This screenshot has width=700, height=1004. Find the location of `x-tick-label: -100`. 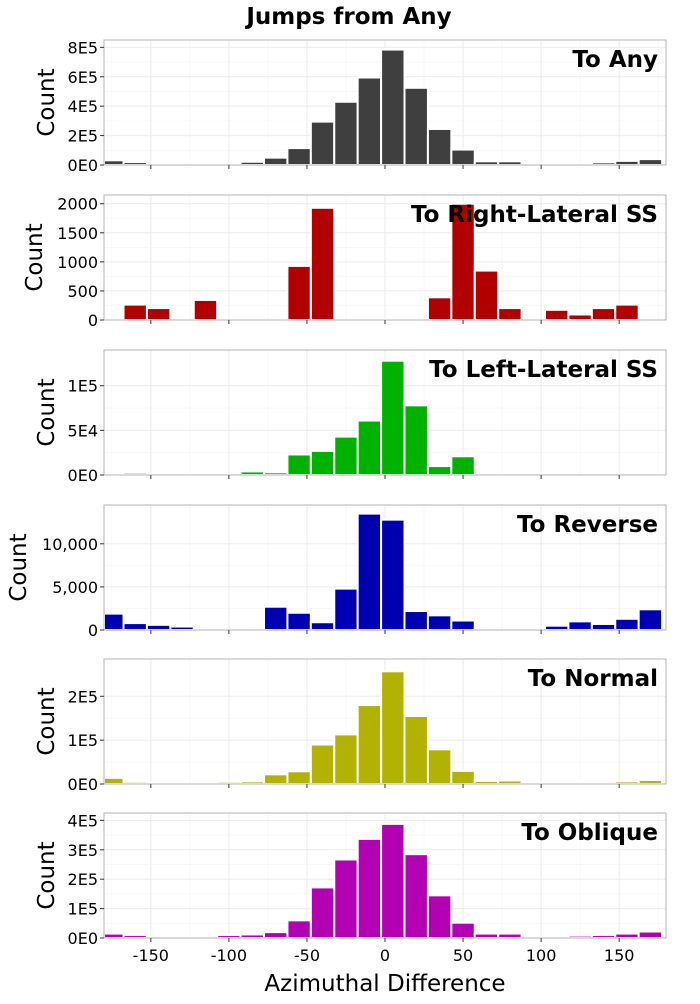

x-tick-label: -100 is located at coordinates (229, 955).